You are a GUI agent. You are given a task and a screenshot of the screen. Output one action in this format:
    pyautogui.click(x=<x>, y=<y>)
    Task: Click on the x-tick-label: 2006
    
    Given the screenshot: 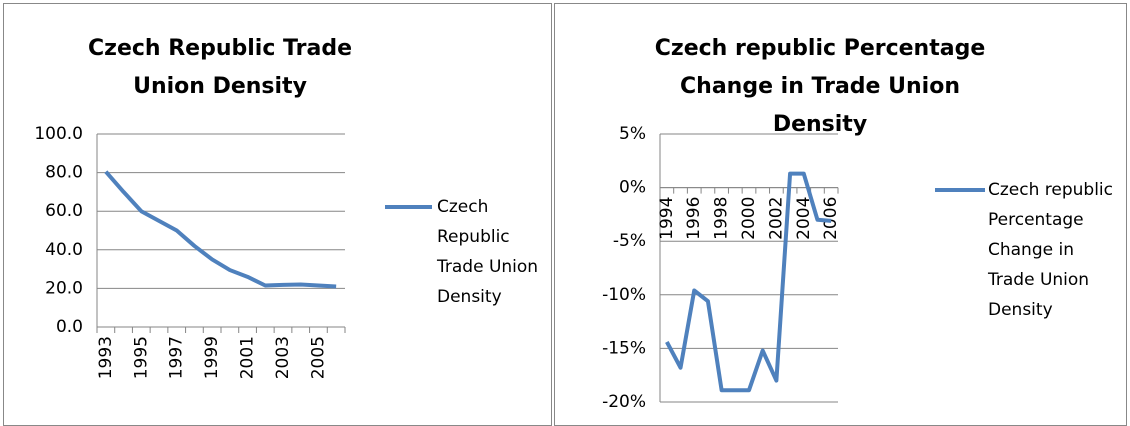 What is the action you would take?
    pyautogui.click(x=831, y=218)
    